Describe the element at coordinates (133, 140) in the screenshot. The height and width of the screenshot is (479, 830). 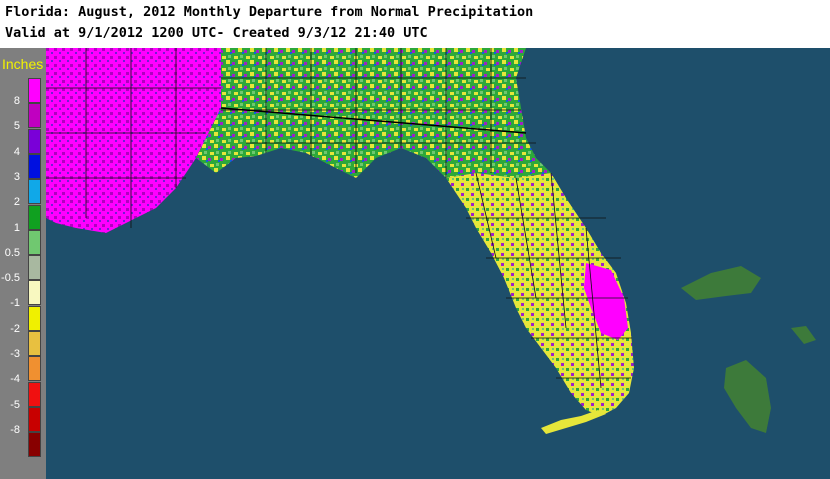
I see `gulf-coast-land` at that location.